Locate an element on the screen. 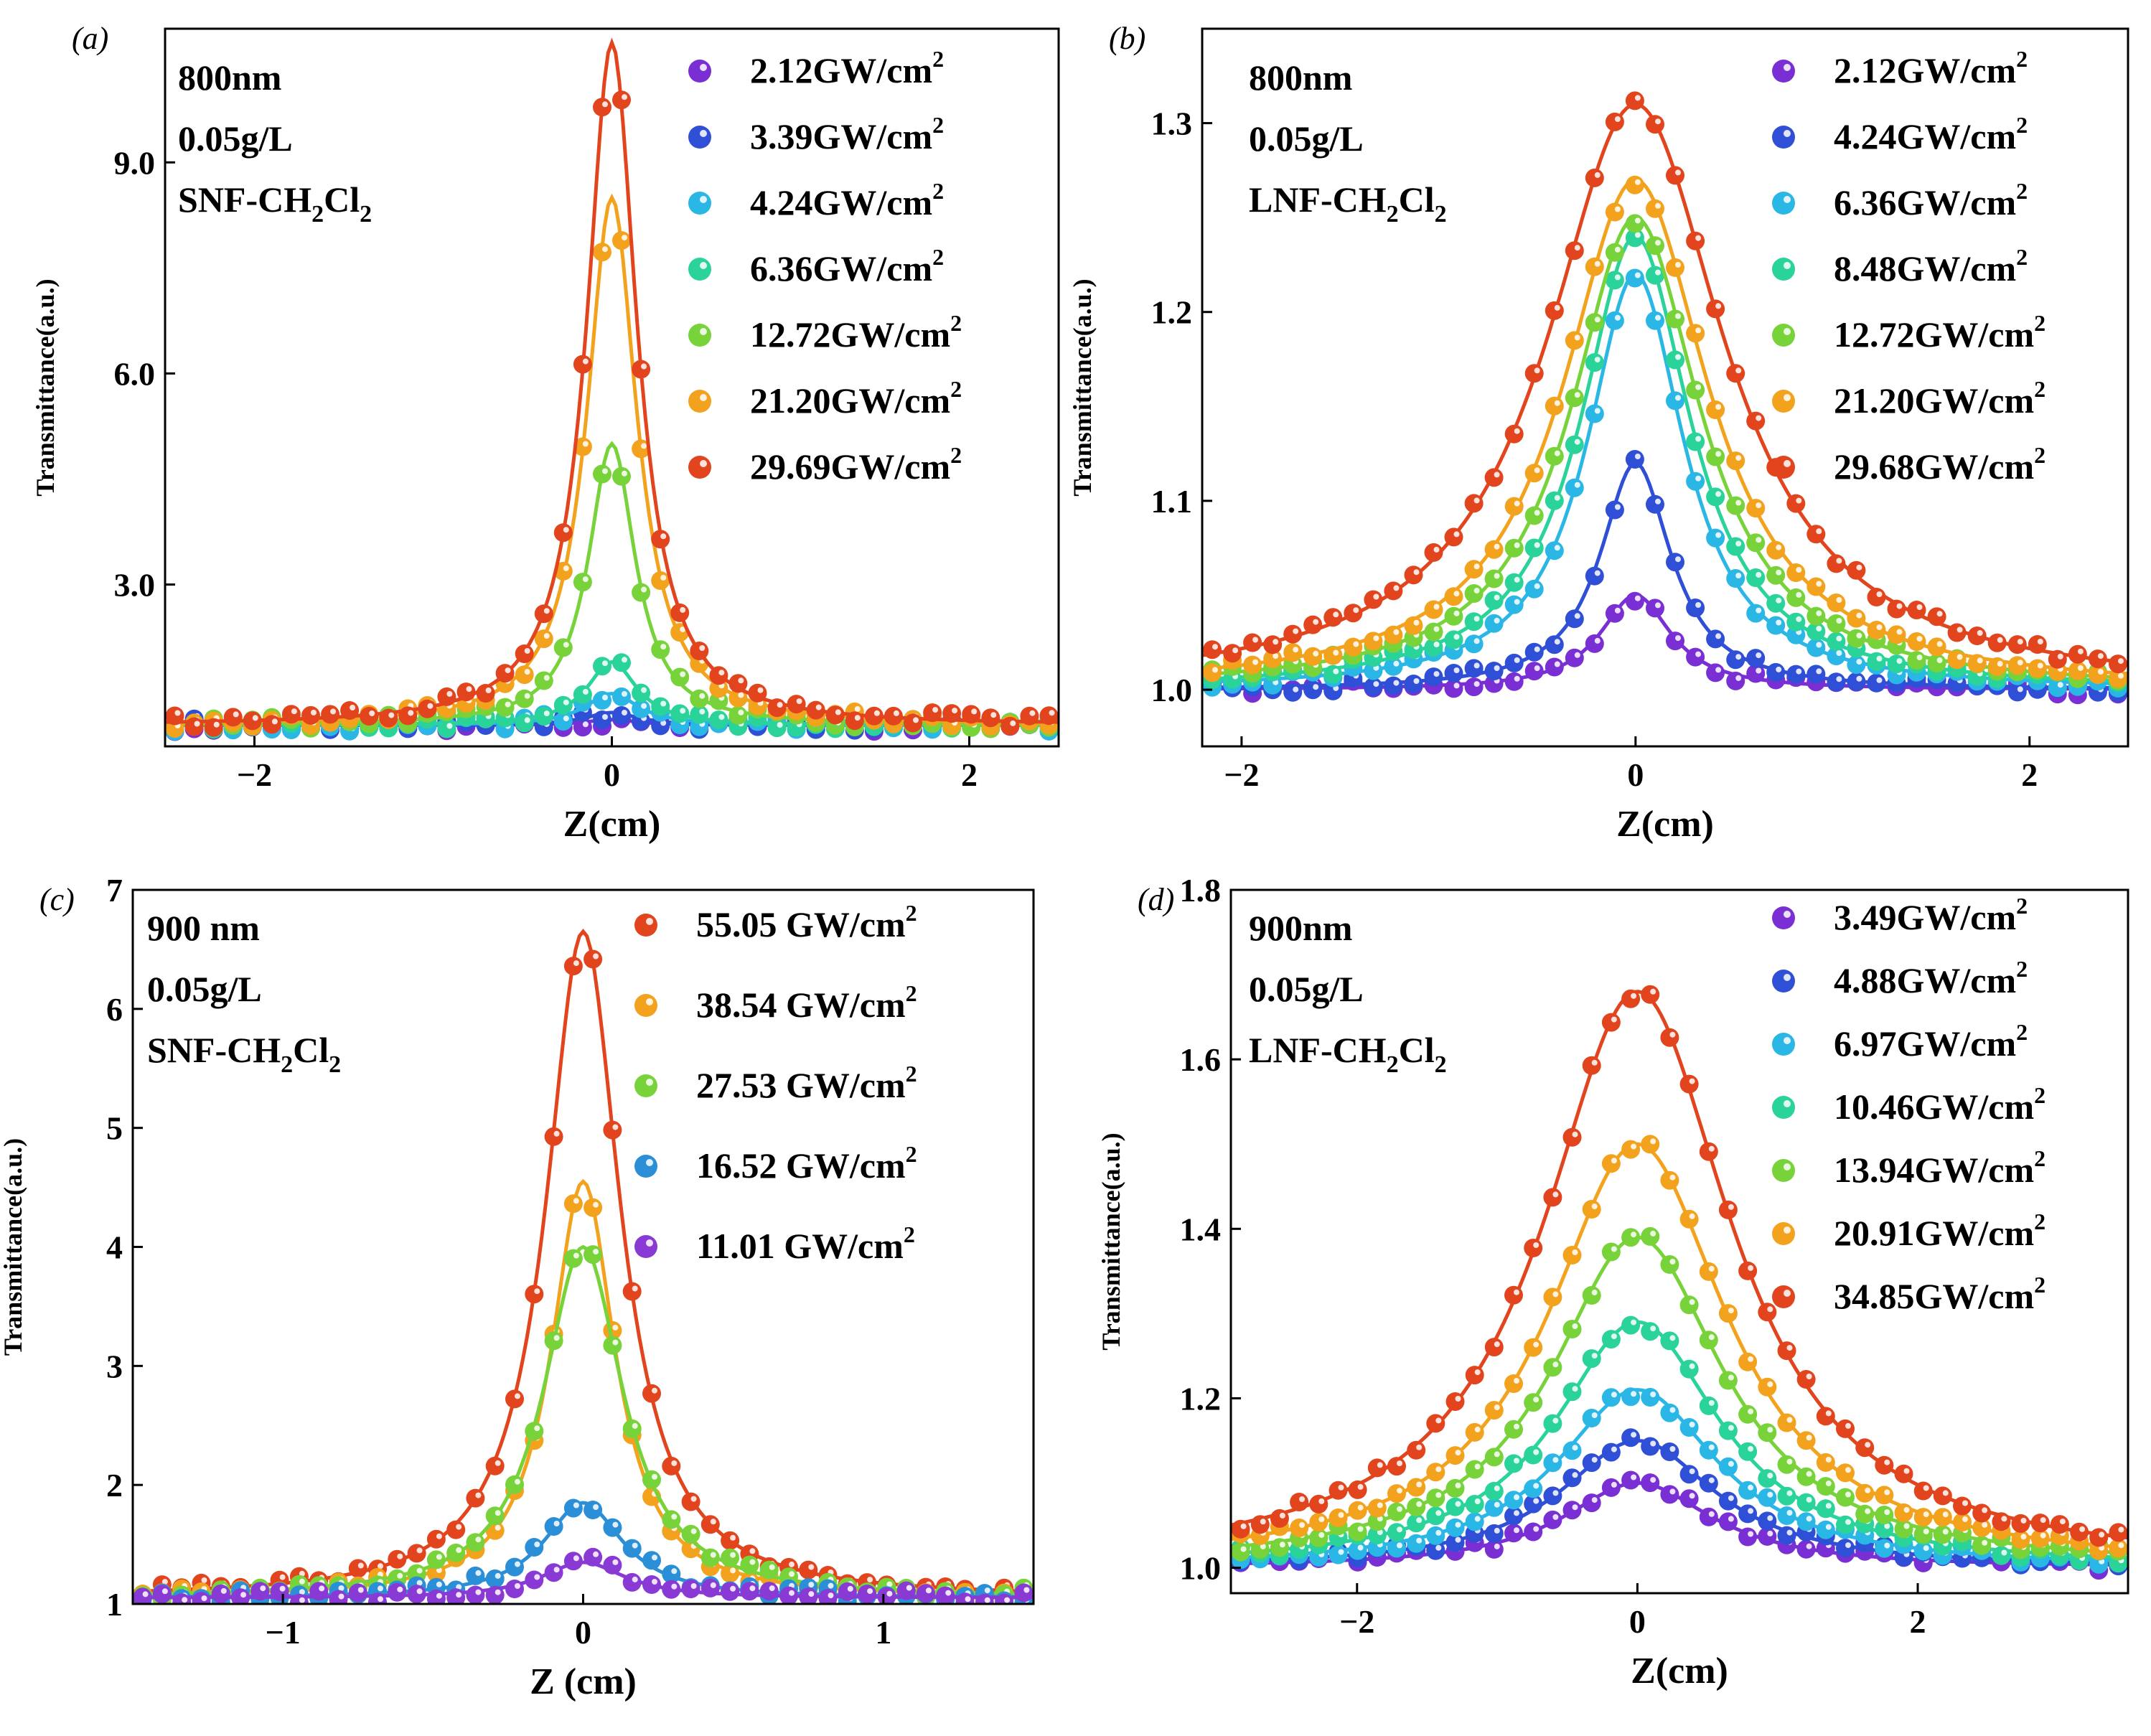 The height and width of the screenshot is (1736, 2151). y-tick-label-d-2: 1.4 is located at coordinates (1201, 1229).